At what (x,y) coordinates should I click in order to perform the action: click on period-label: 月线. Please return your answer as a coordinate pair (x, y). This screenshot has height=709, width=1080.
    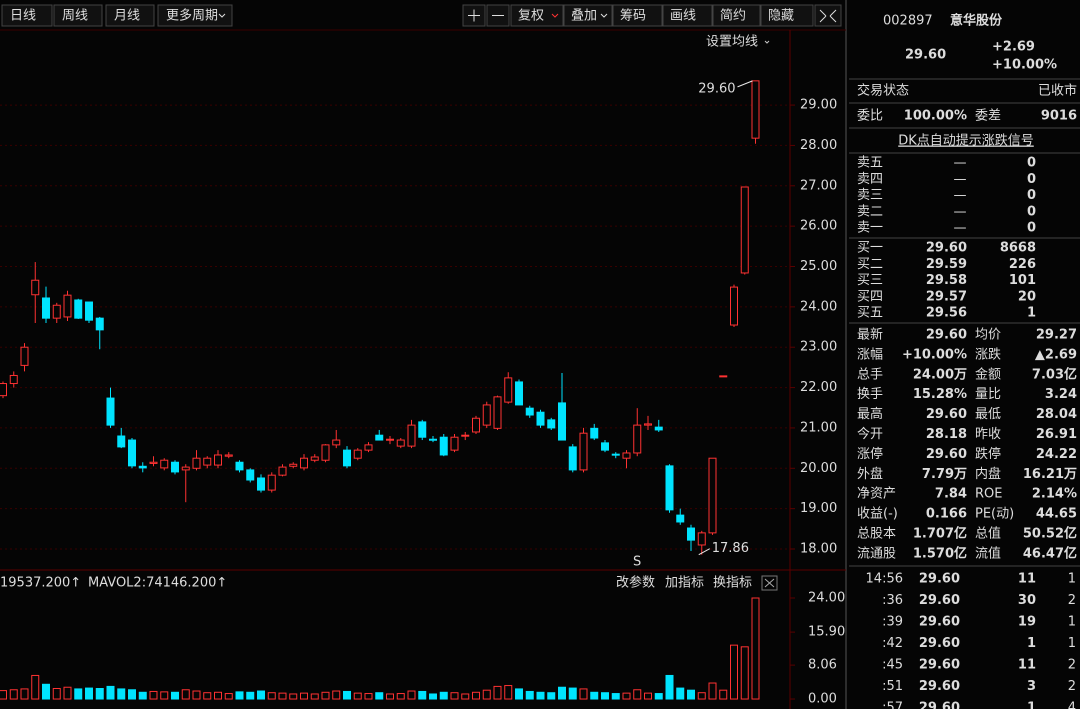
    Looking at the image, I should click on (127, 16).